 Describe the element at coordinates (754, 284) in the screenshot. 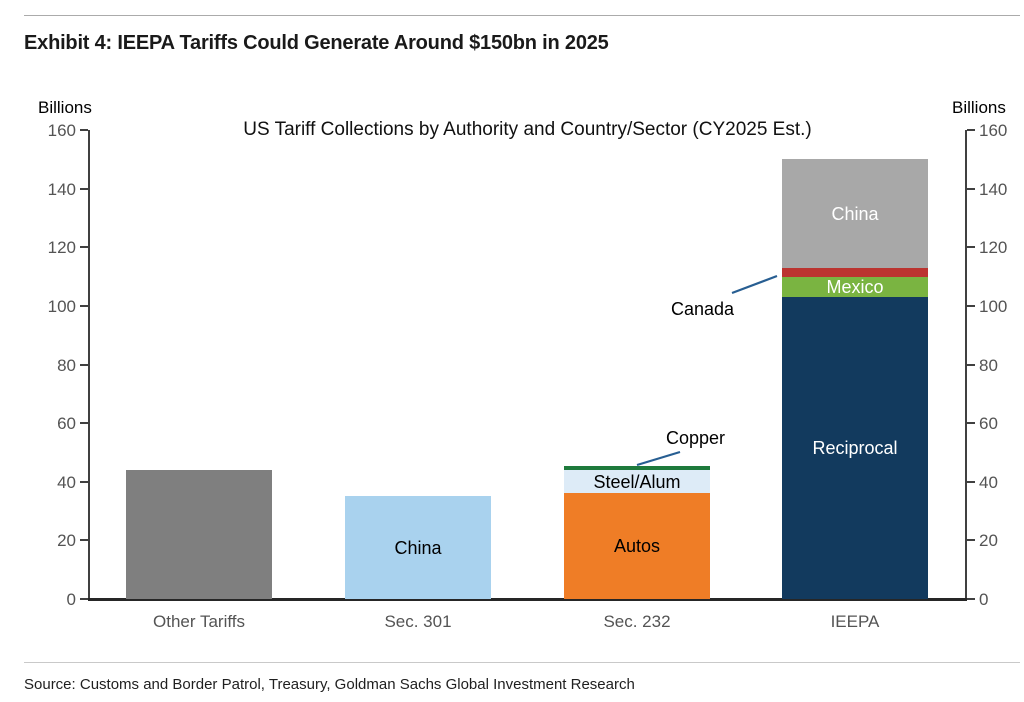

I see `annotation-line-canada` at that location.